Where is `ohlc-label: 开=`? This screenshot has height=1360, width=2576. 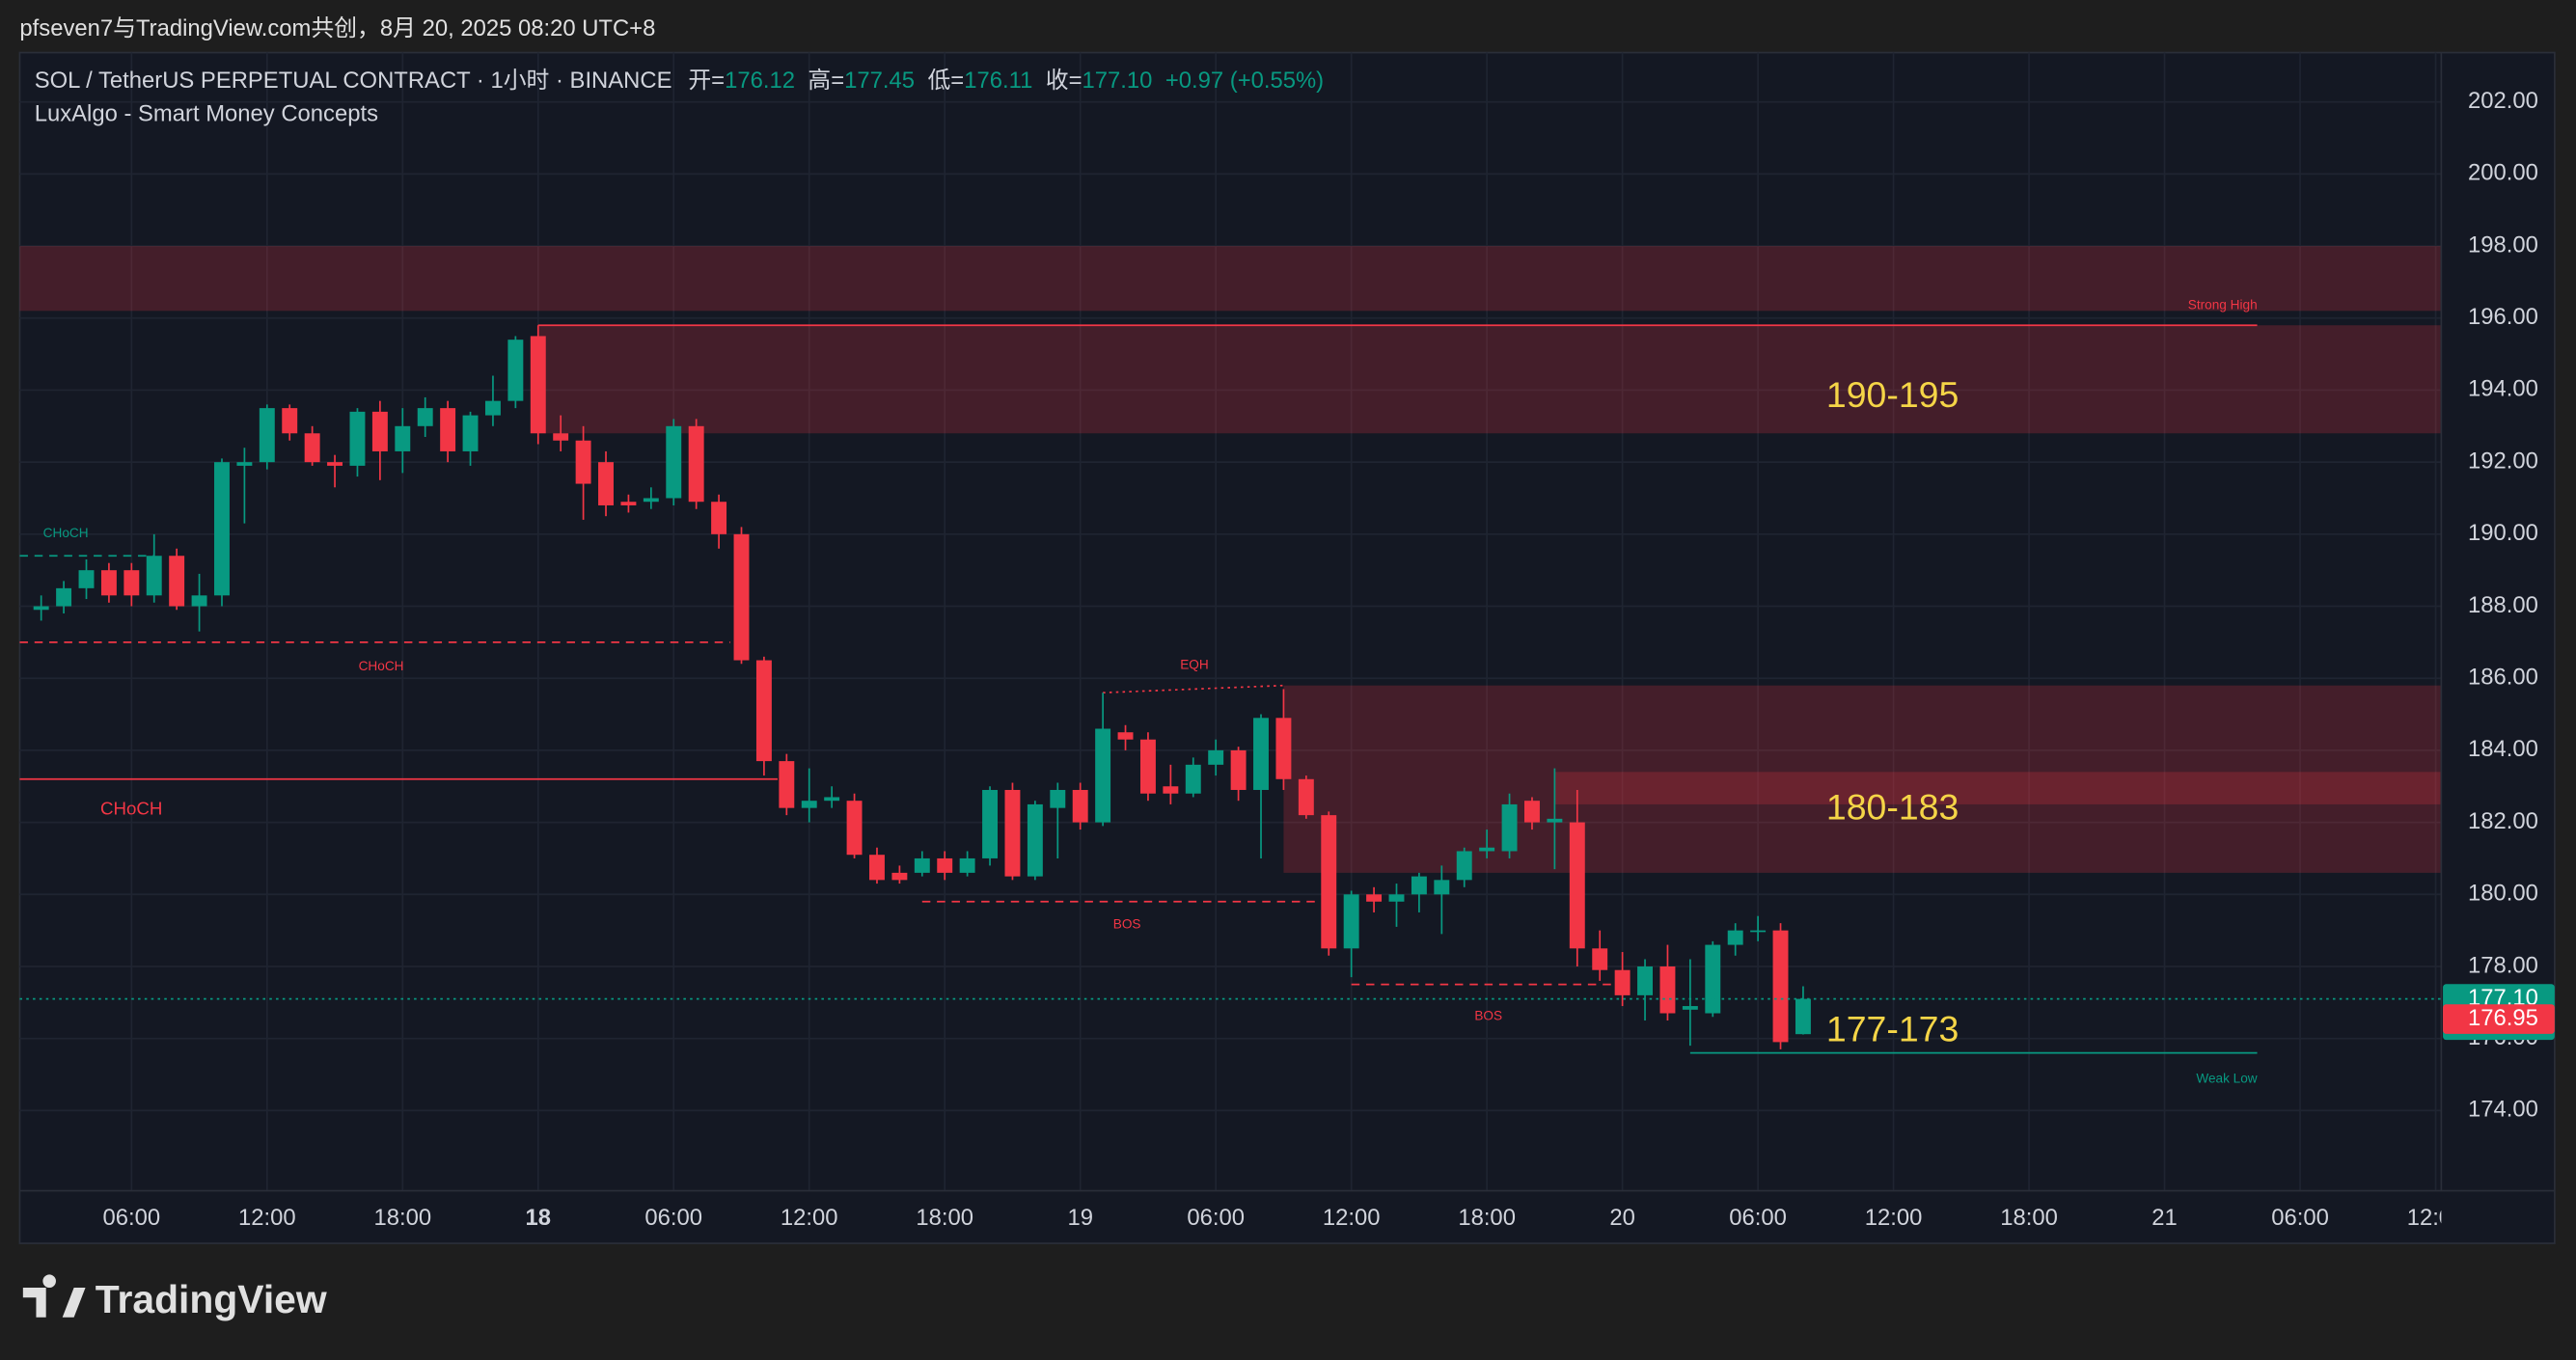
ohlc-label: 开= is located at coordinates (707, 81).